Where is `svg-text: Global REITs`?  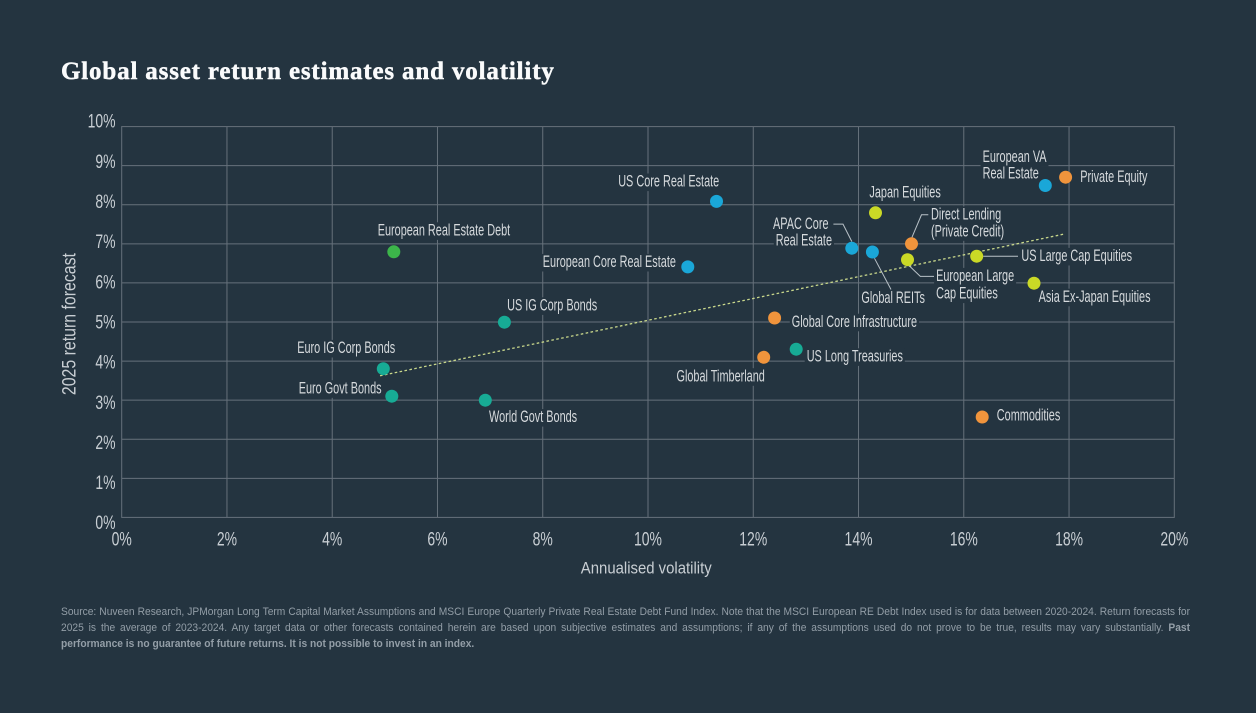
svg-text: Global REITs is located at coordinates (893, 298).